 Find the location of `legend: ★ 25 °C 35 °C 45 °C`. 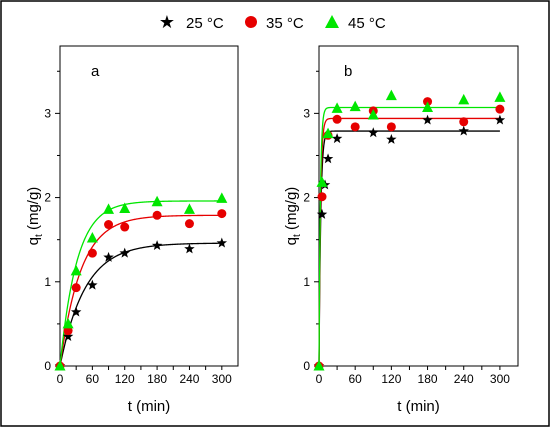

legend: ★ 25 °C 35 °C 45 °C is located at coordinates (272, 22).